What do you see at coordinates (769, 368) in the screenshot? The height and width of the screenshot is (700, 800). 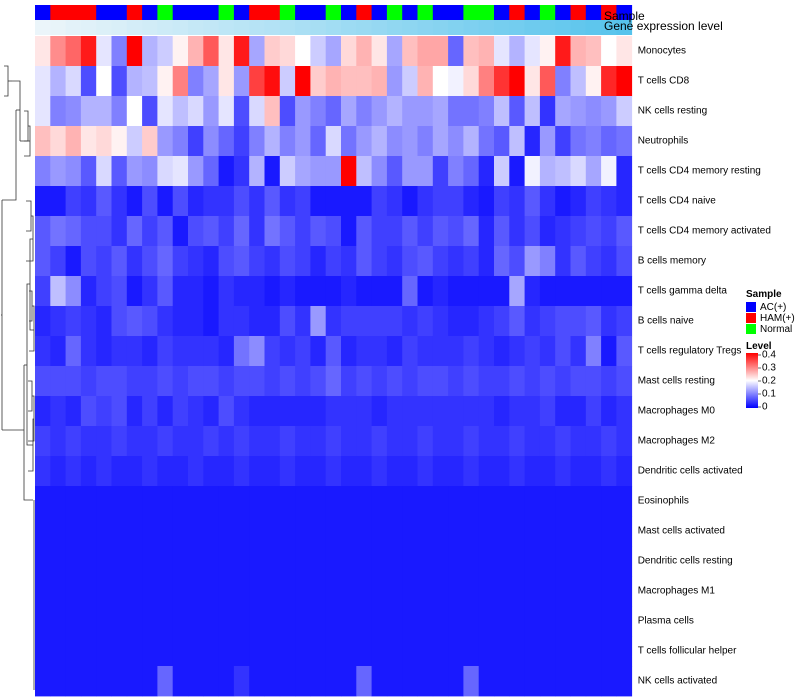 I see `level-tick-label: 0.3` at bounding box center [769, 368].